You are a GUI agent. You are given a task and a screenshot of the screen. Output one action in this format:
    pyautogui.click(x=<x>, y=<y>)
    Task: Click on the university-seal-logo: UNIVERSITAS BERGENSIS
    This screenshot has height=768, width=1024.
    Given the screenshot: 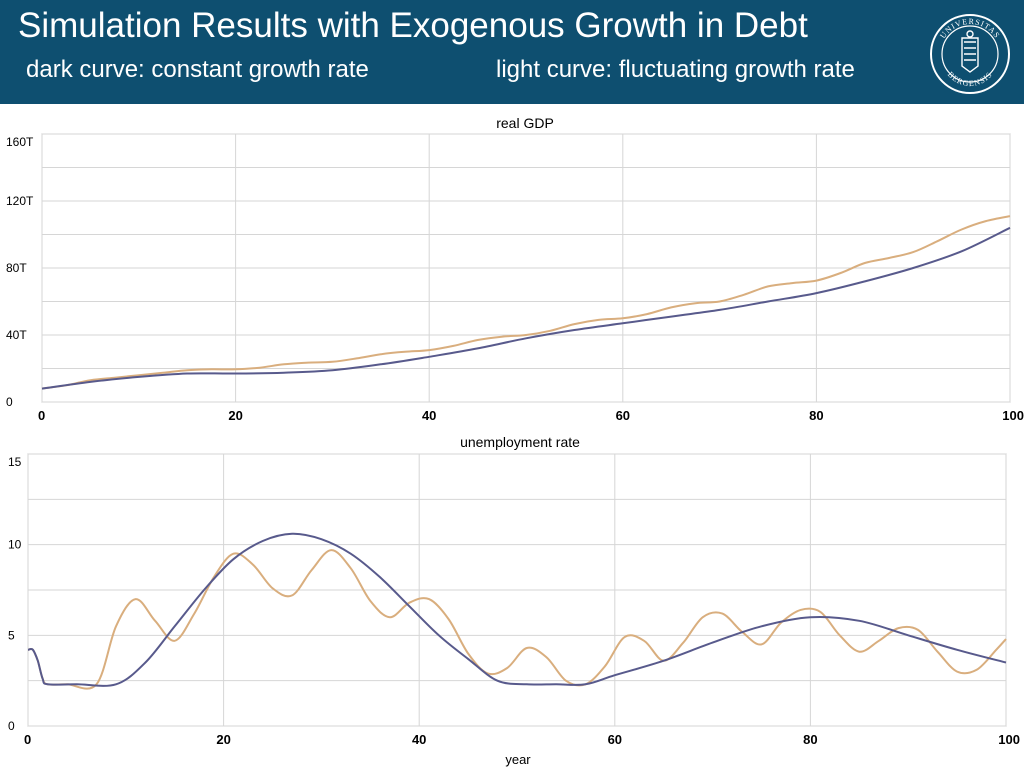 What is the action you would take?
    pyautogui.click(x=970, y=54)
    